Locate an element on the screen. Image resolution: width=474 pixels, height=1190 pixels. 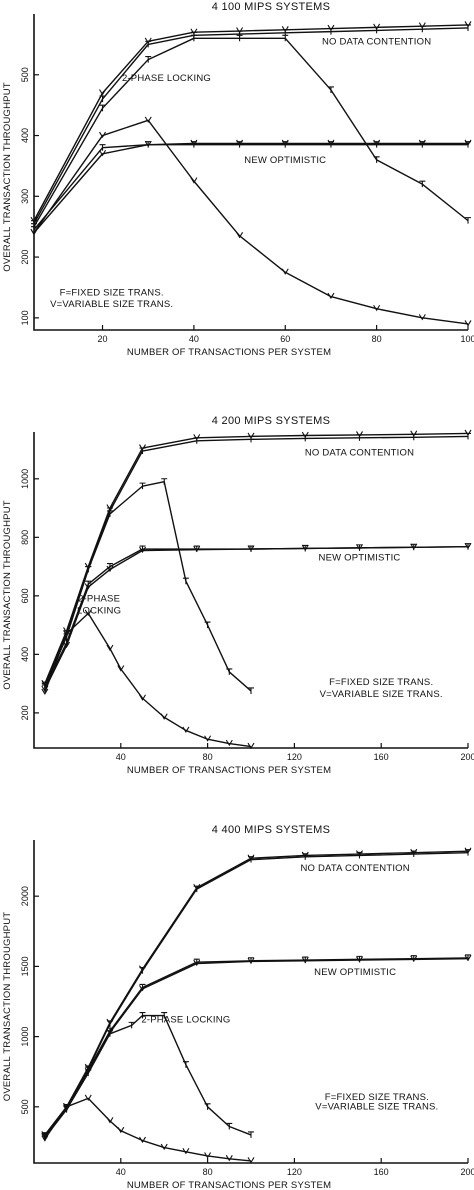
y-tick-label: 100 is located at coordinates (25, 317).